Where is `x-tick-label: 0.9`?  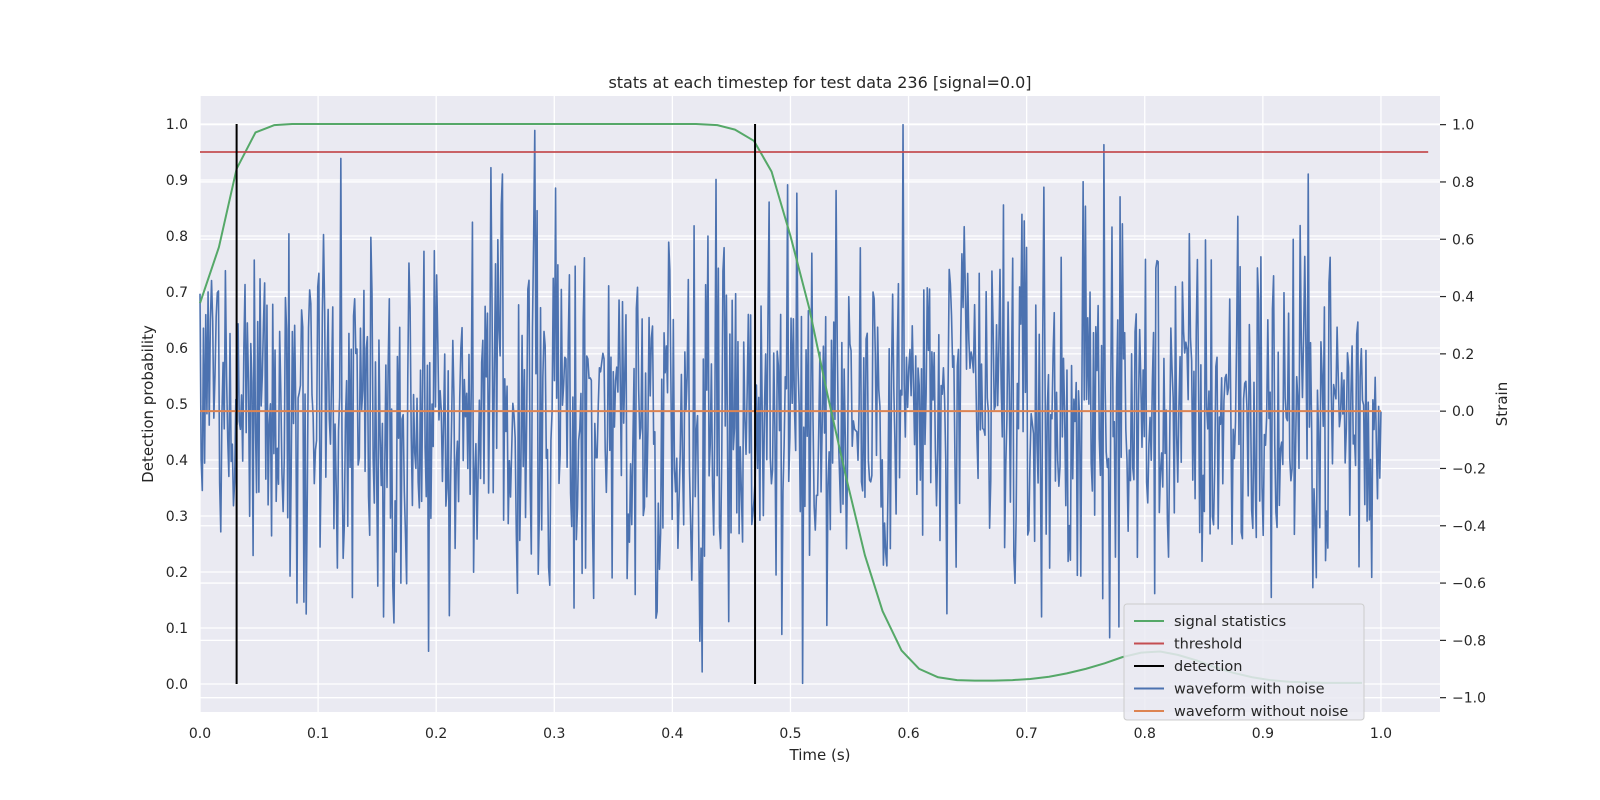
x-tick-label: 0.9 is located at coordinates (1263, 734).